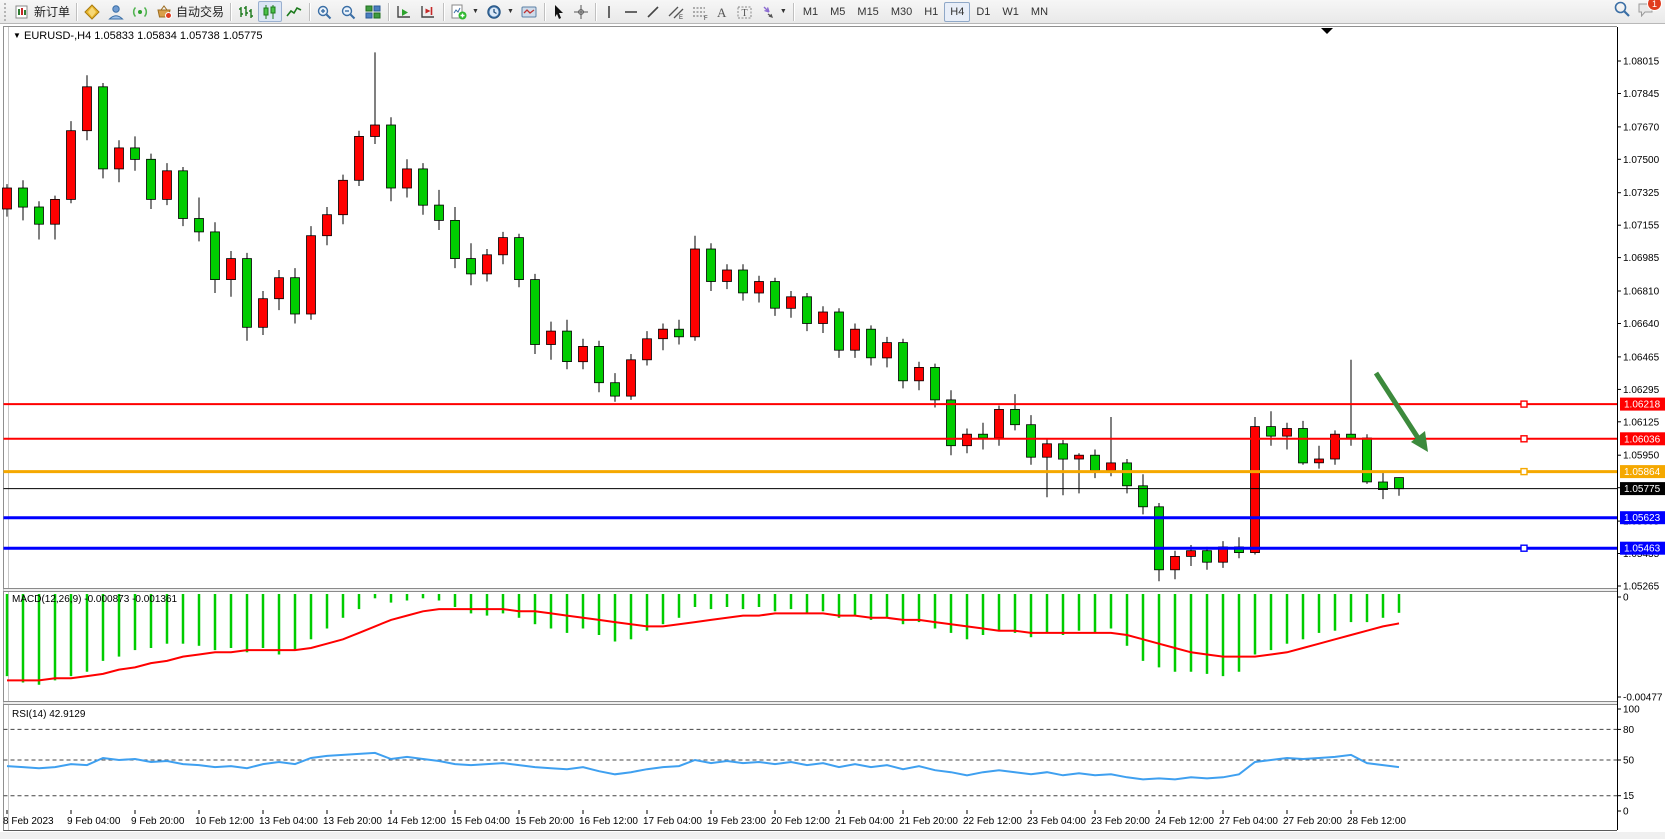  I want to click on date-label: 9 Feb 20:00, so click(158, 821).